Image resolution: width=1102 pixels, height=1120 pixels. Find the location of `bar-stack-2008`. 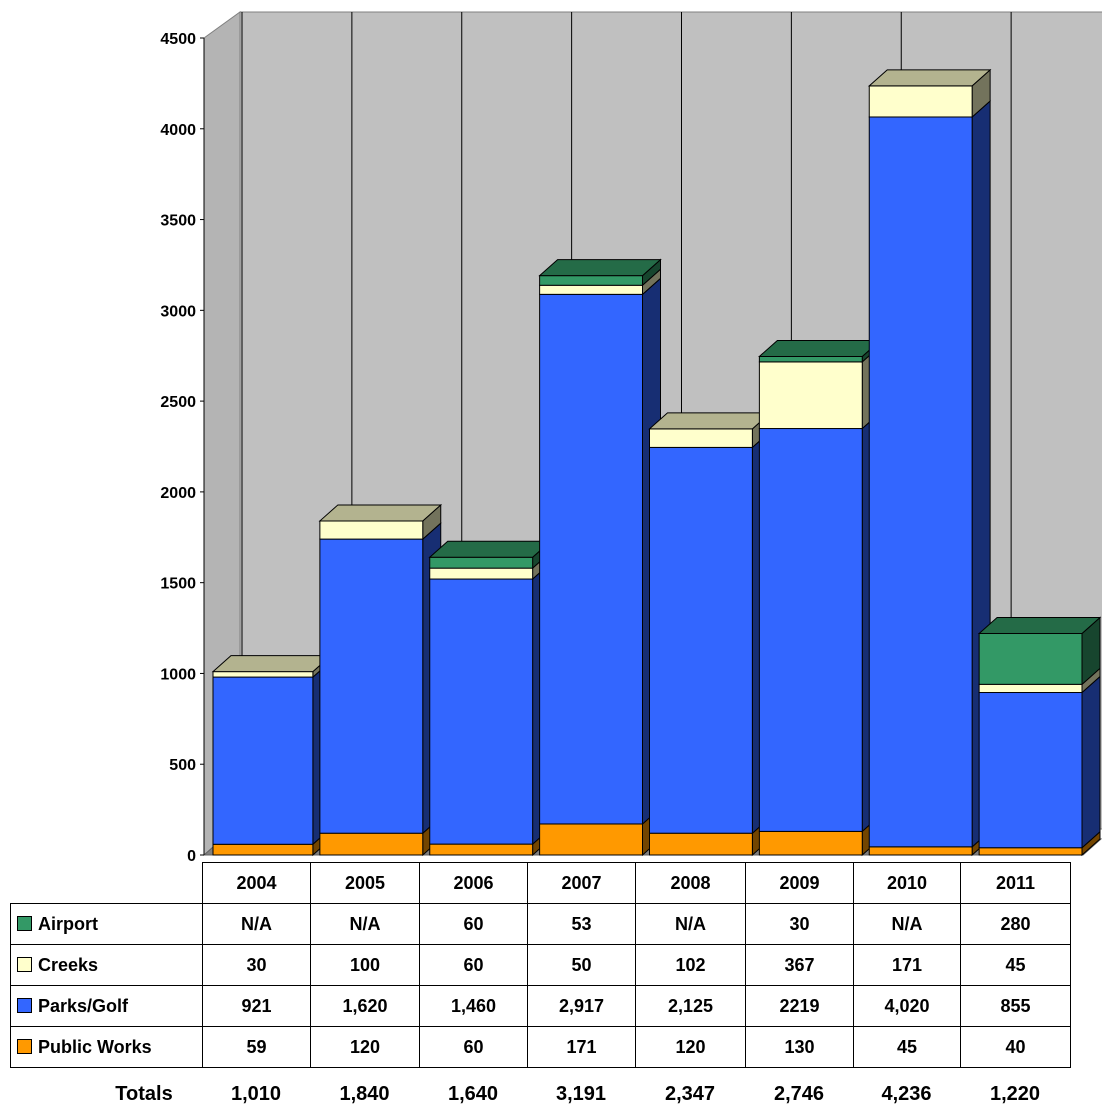

bar-stack-2008 is located at coordinates (710, 634).